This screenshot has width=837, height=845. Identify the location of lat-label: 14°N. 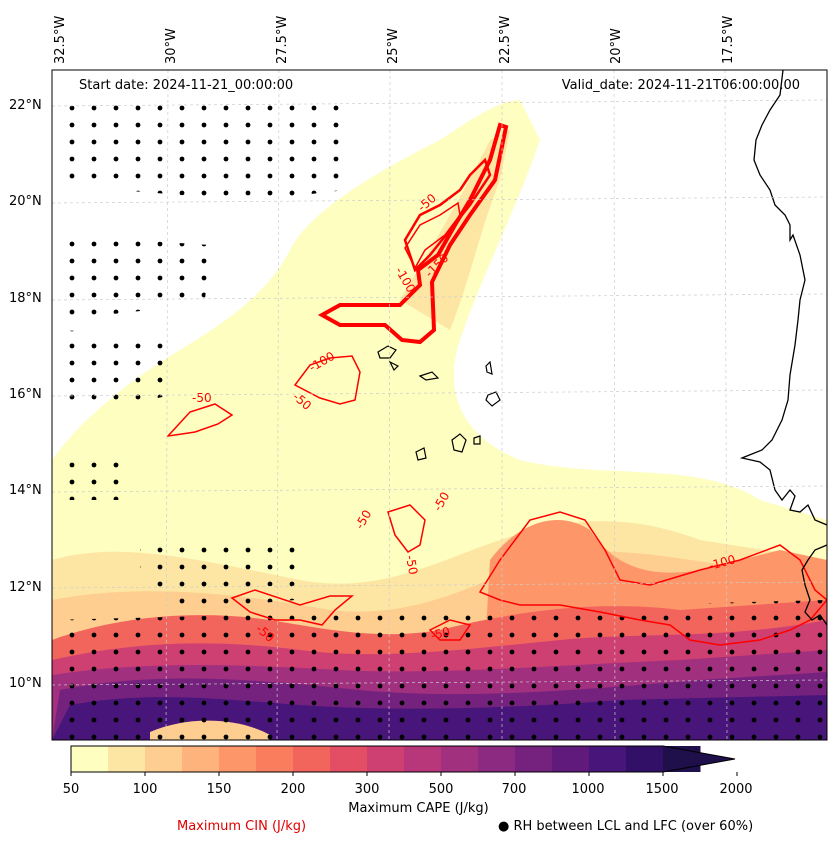
(25, 490).